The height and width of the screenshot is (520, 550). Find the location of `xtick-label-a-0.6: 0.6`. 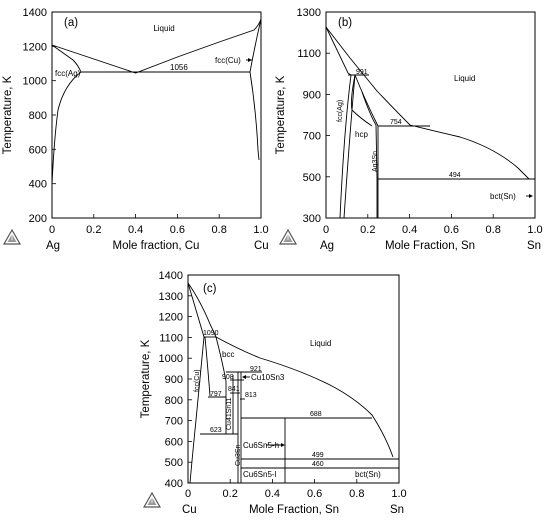

xtick-label-a-0.6: 0.6 is located at coordinates (177, 230).